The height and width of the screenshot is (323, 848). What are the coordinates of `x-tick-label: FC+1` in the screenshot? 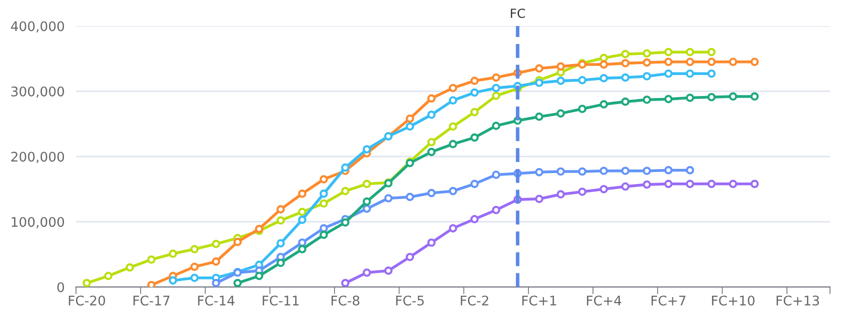 It's located at (539, 301).